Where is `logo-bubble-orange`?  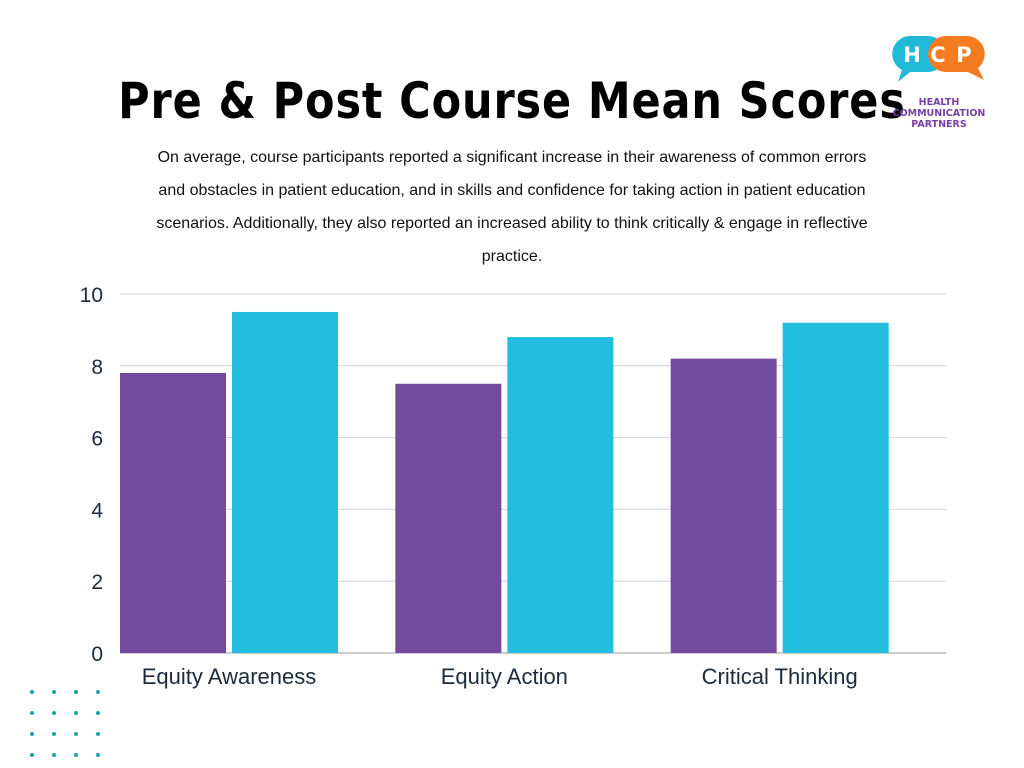
logo-bubble-orange is located at coordinates (956, 57).